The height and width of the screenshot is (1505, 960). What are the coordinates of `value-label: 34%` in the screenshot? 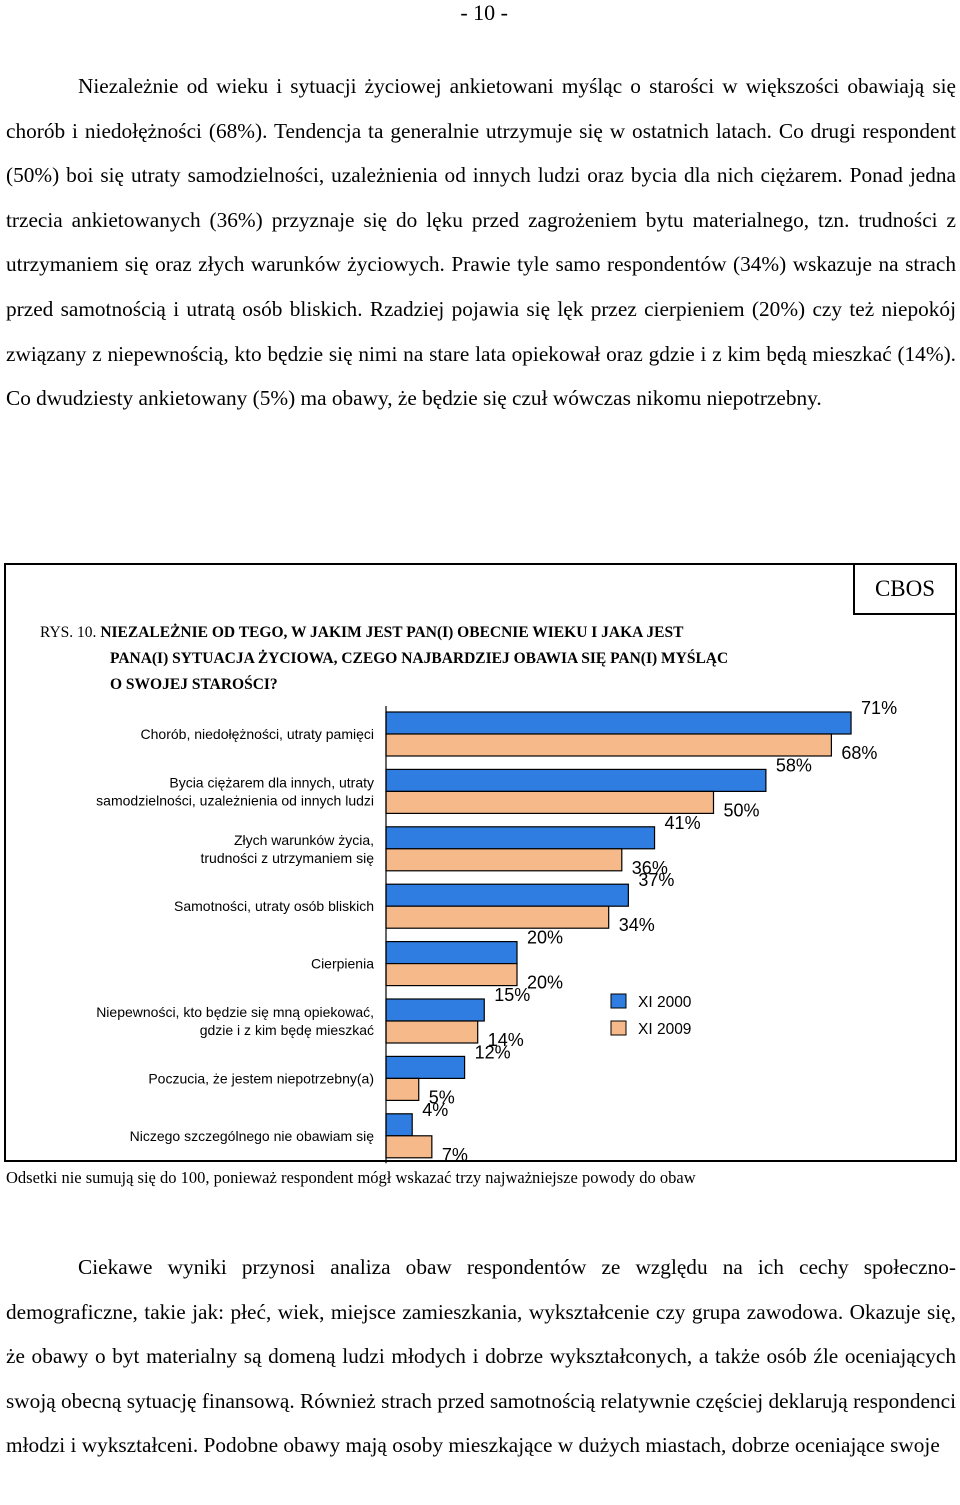 It's located at (637, 925).